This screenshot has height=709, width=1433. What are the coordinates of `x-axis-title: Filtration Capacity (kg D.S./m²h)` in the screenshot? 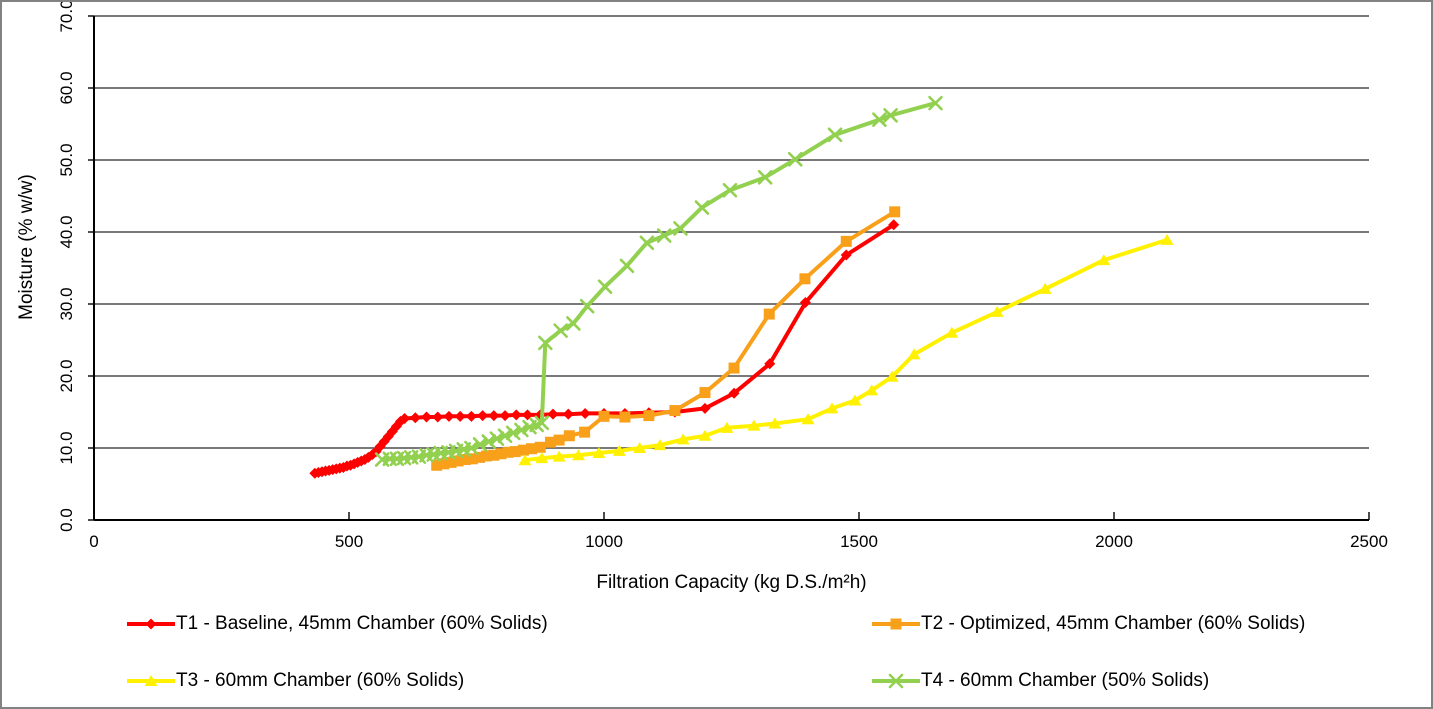 It's located at (731, 582).